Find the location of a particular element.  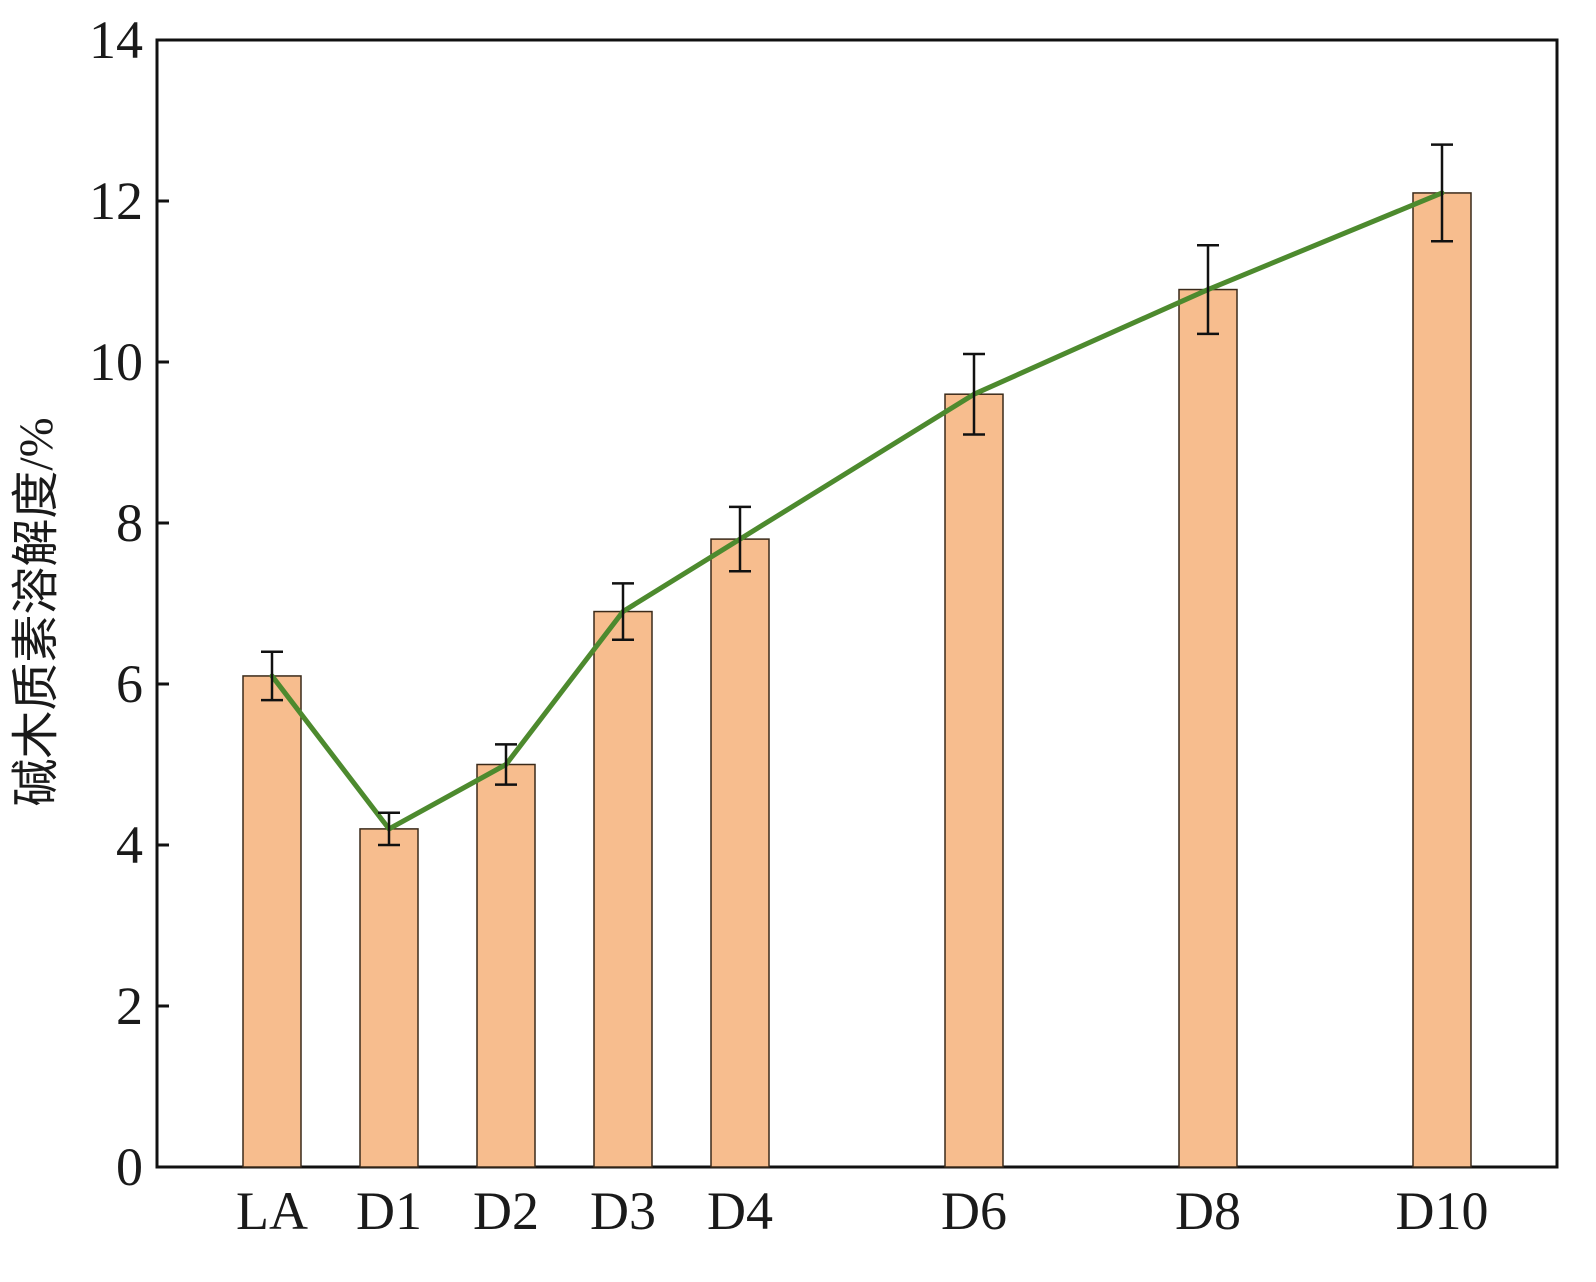

y-tick-label: 8 is located at coordinates (129, 523).